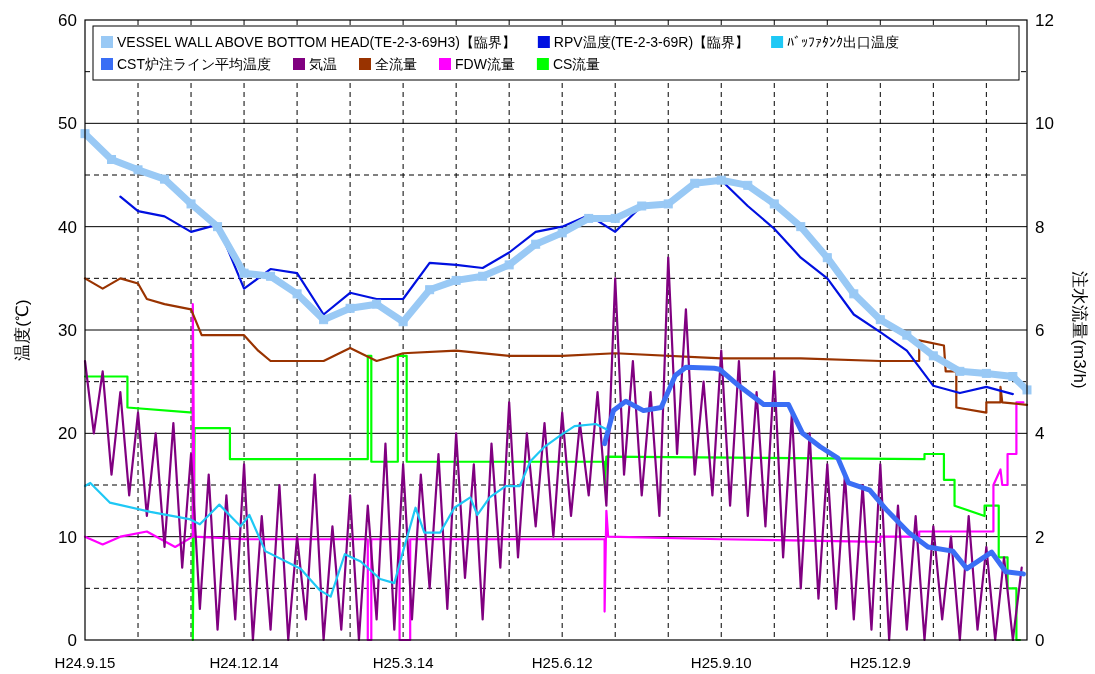  Describe the element at coordinates (345, 510) in the screenshot. I see `line-series` at that location.